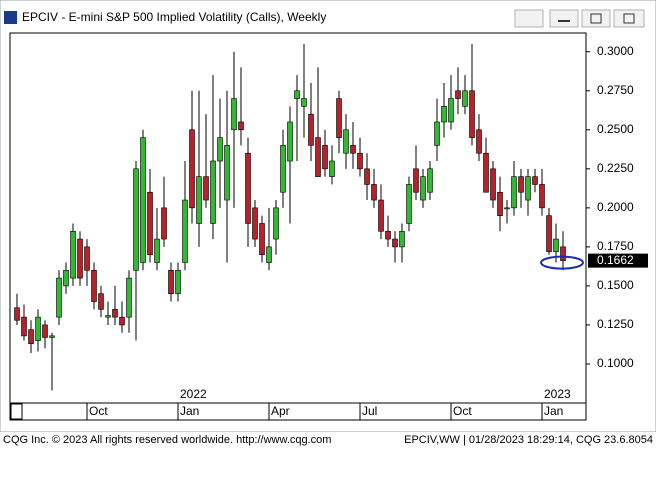  I want to click on y-tick-label: 0.2000, so click(615, 207).